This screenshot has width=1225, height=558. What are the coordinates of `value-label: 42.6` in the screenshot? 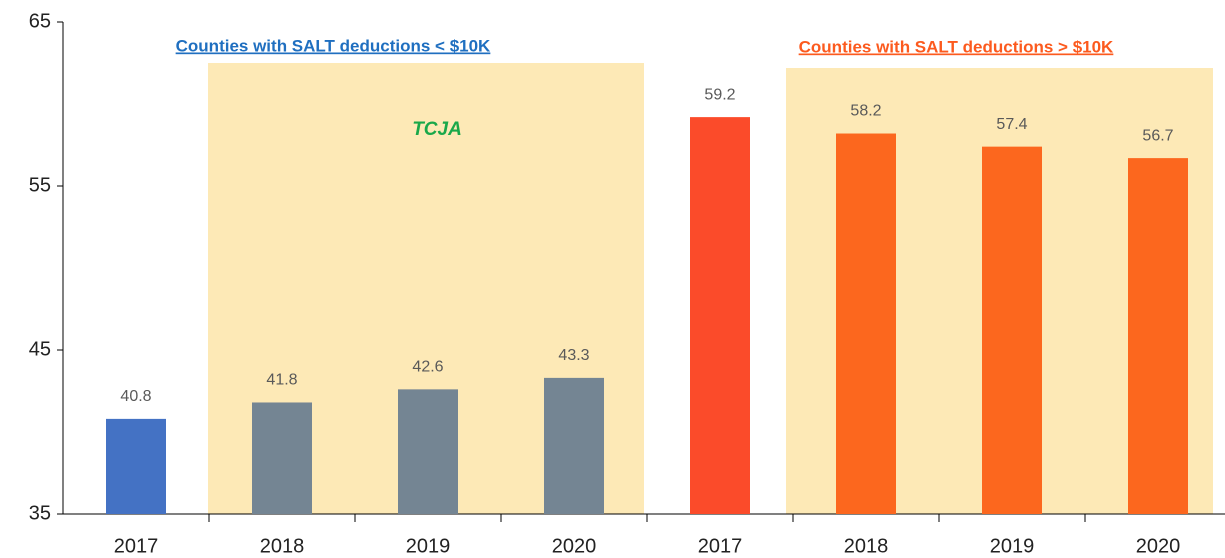 It's located at (427, 367).